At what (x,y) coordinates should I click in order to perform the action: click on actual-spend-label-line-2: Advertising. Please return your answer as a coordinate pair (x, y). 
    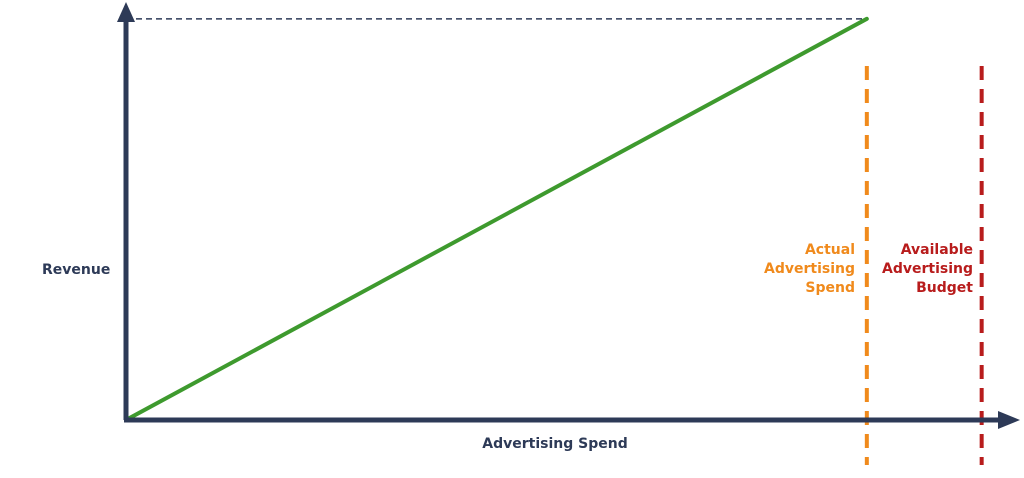
    Looking at the image, I should click on (809, 269).